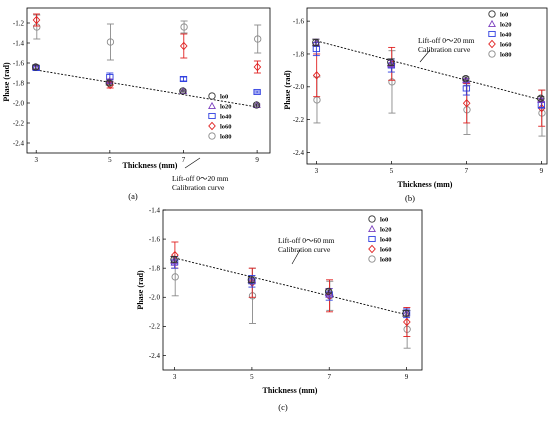 This screenshot has width=550, height=422. I want to click on series-lo20, so click(146, 85).